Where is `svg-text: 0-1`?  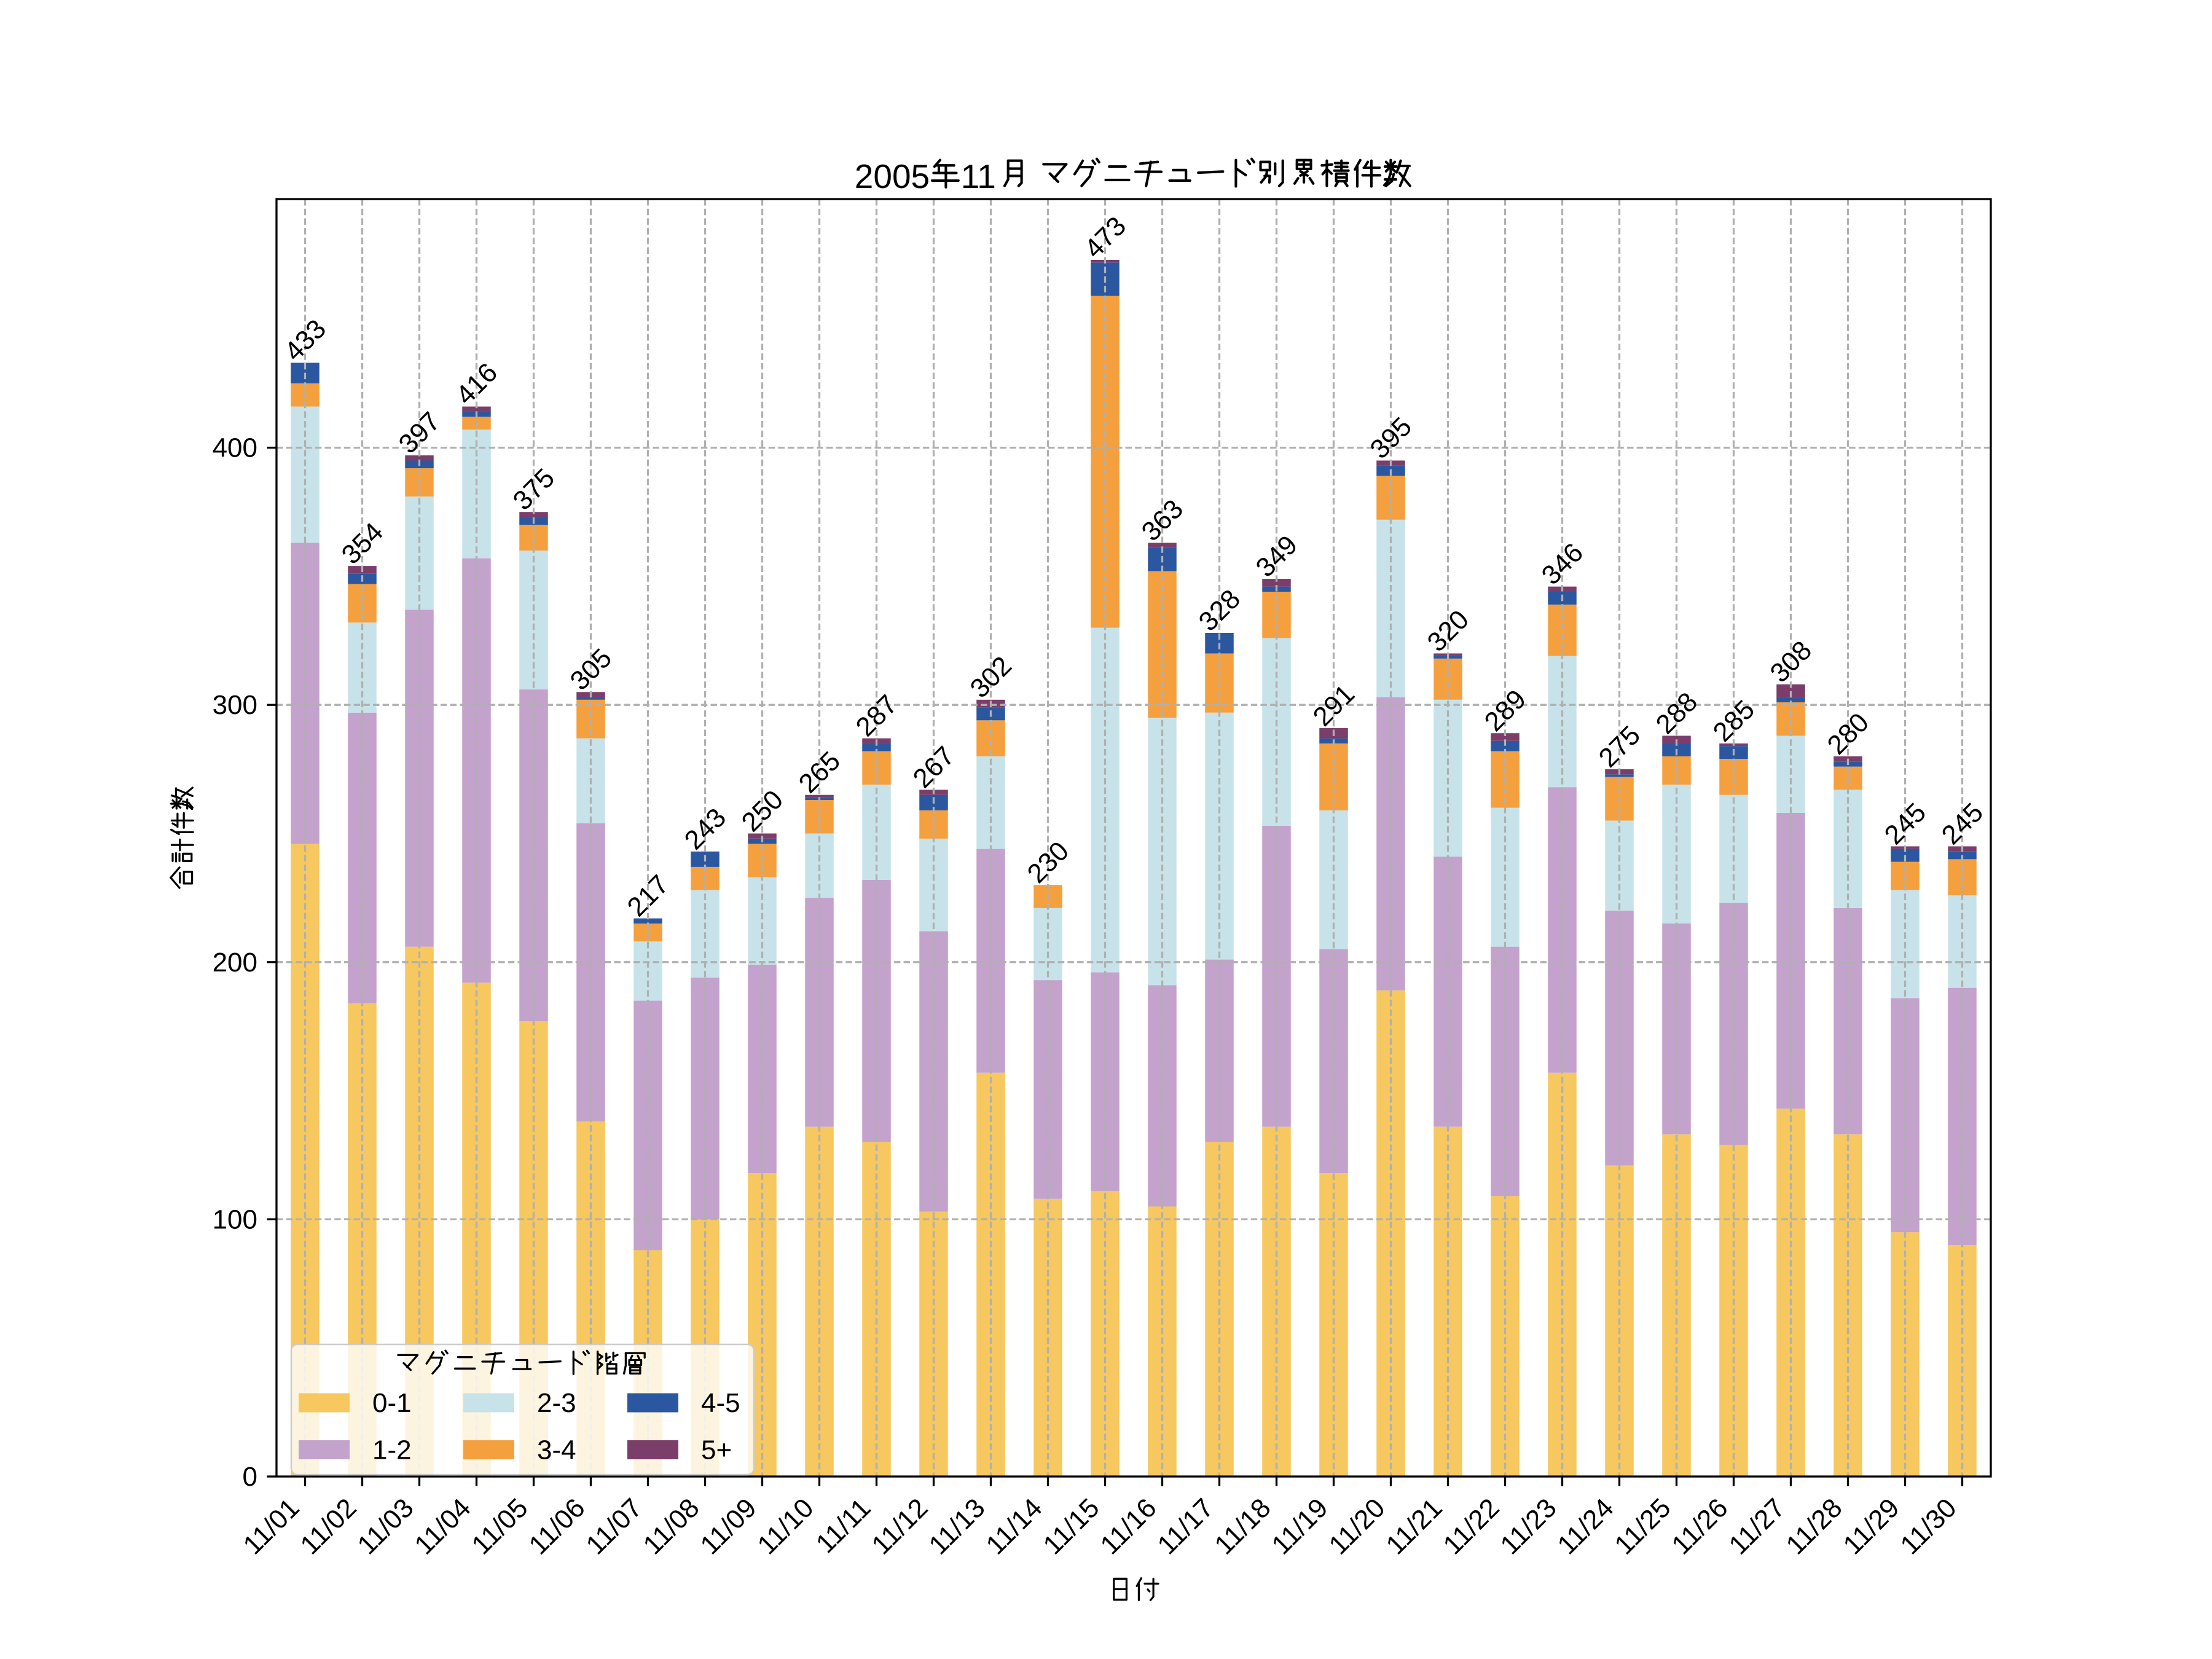 svg-text: 0-1 is located at coordinates (392, 1403).